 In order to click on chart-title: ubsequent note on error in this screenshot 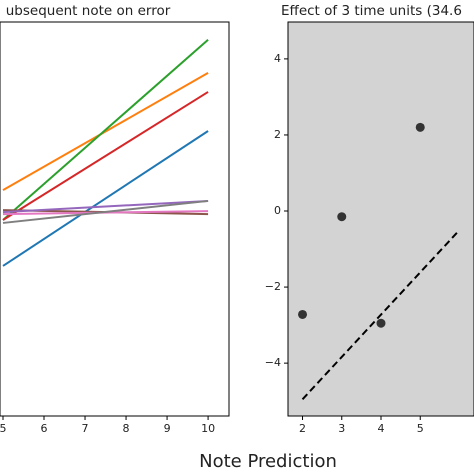, I will do `click(88, 11)`.